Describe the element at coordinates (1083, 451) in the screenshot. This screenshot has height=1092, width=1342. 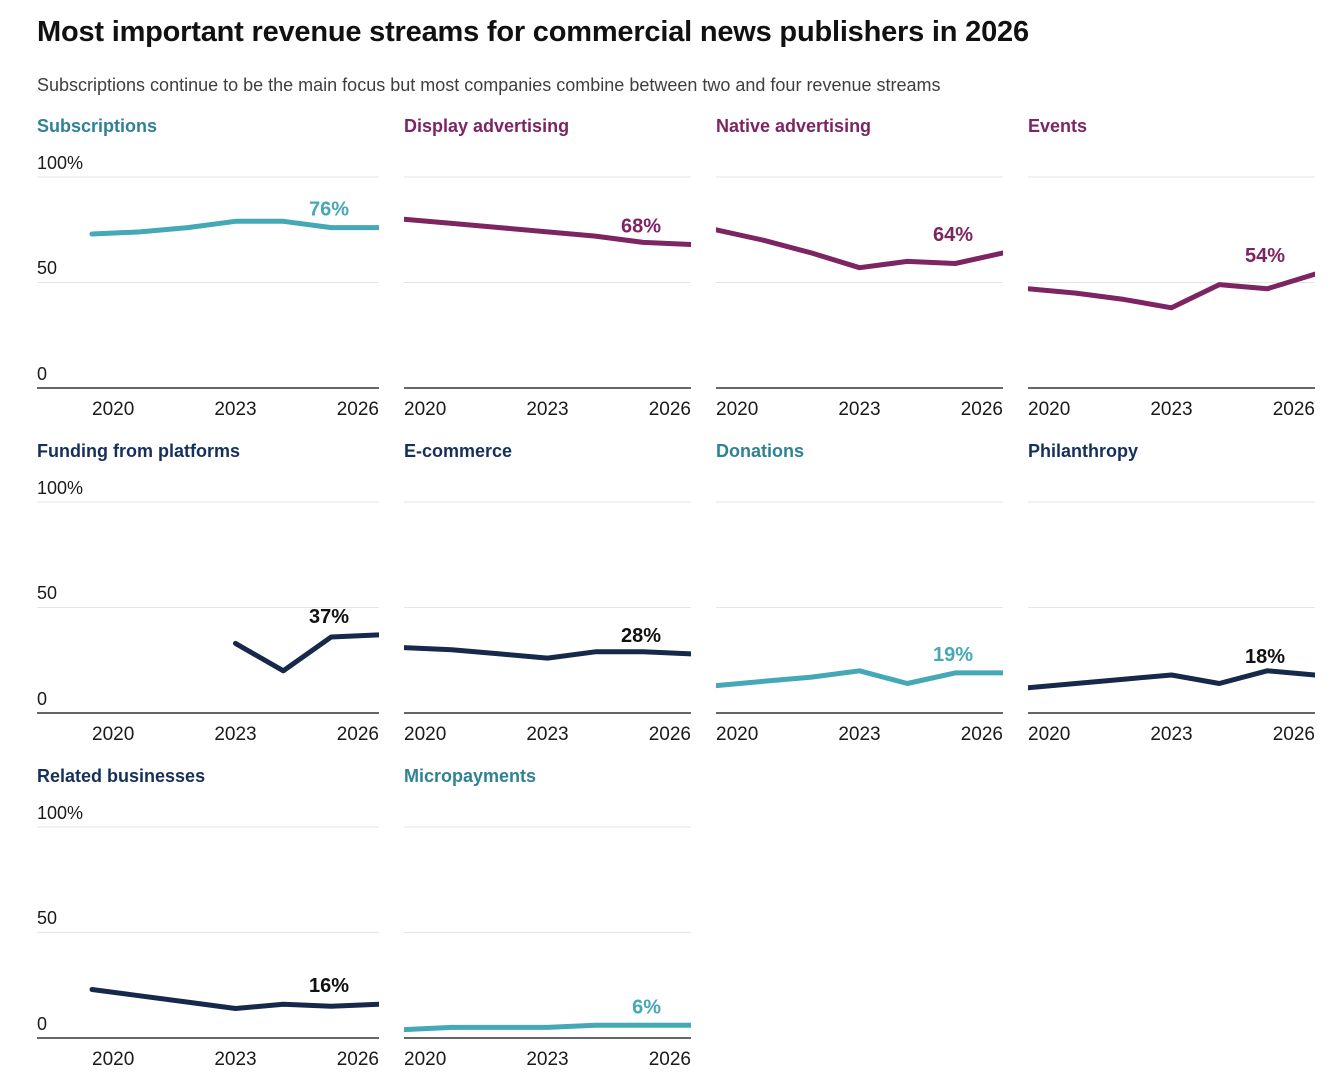
I see `chart-title: Philanthropy` at that location.